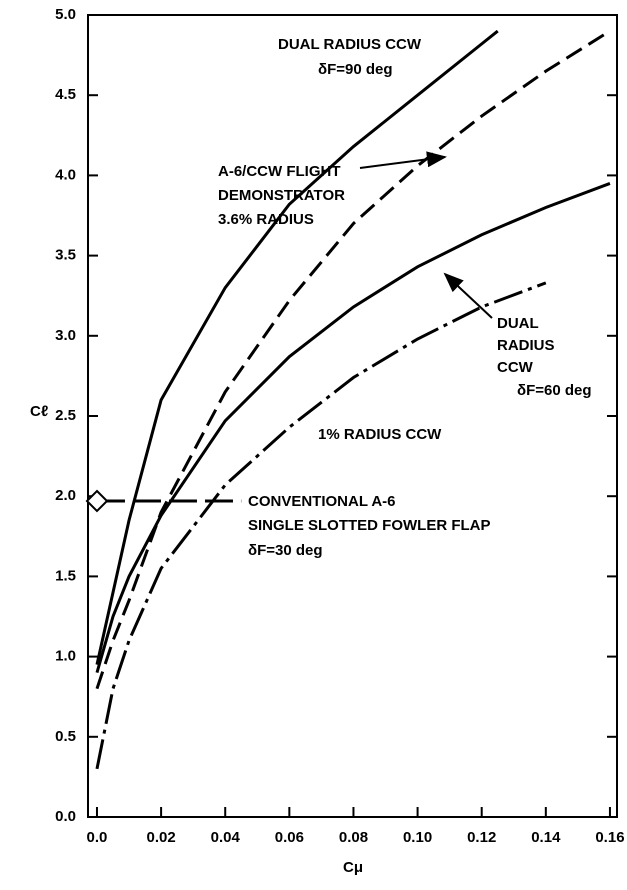  I want to click on x-tick-label: 0.16, so click(609, 837).